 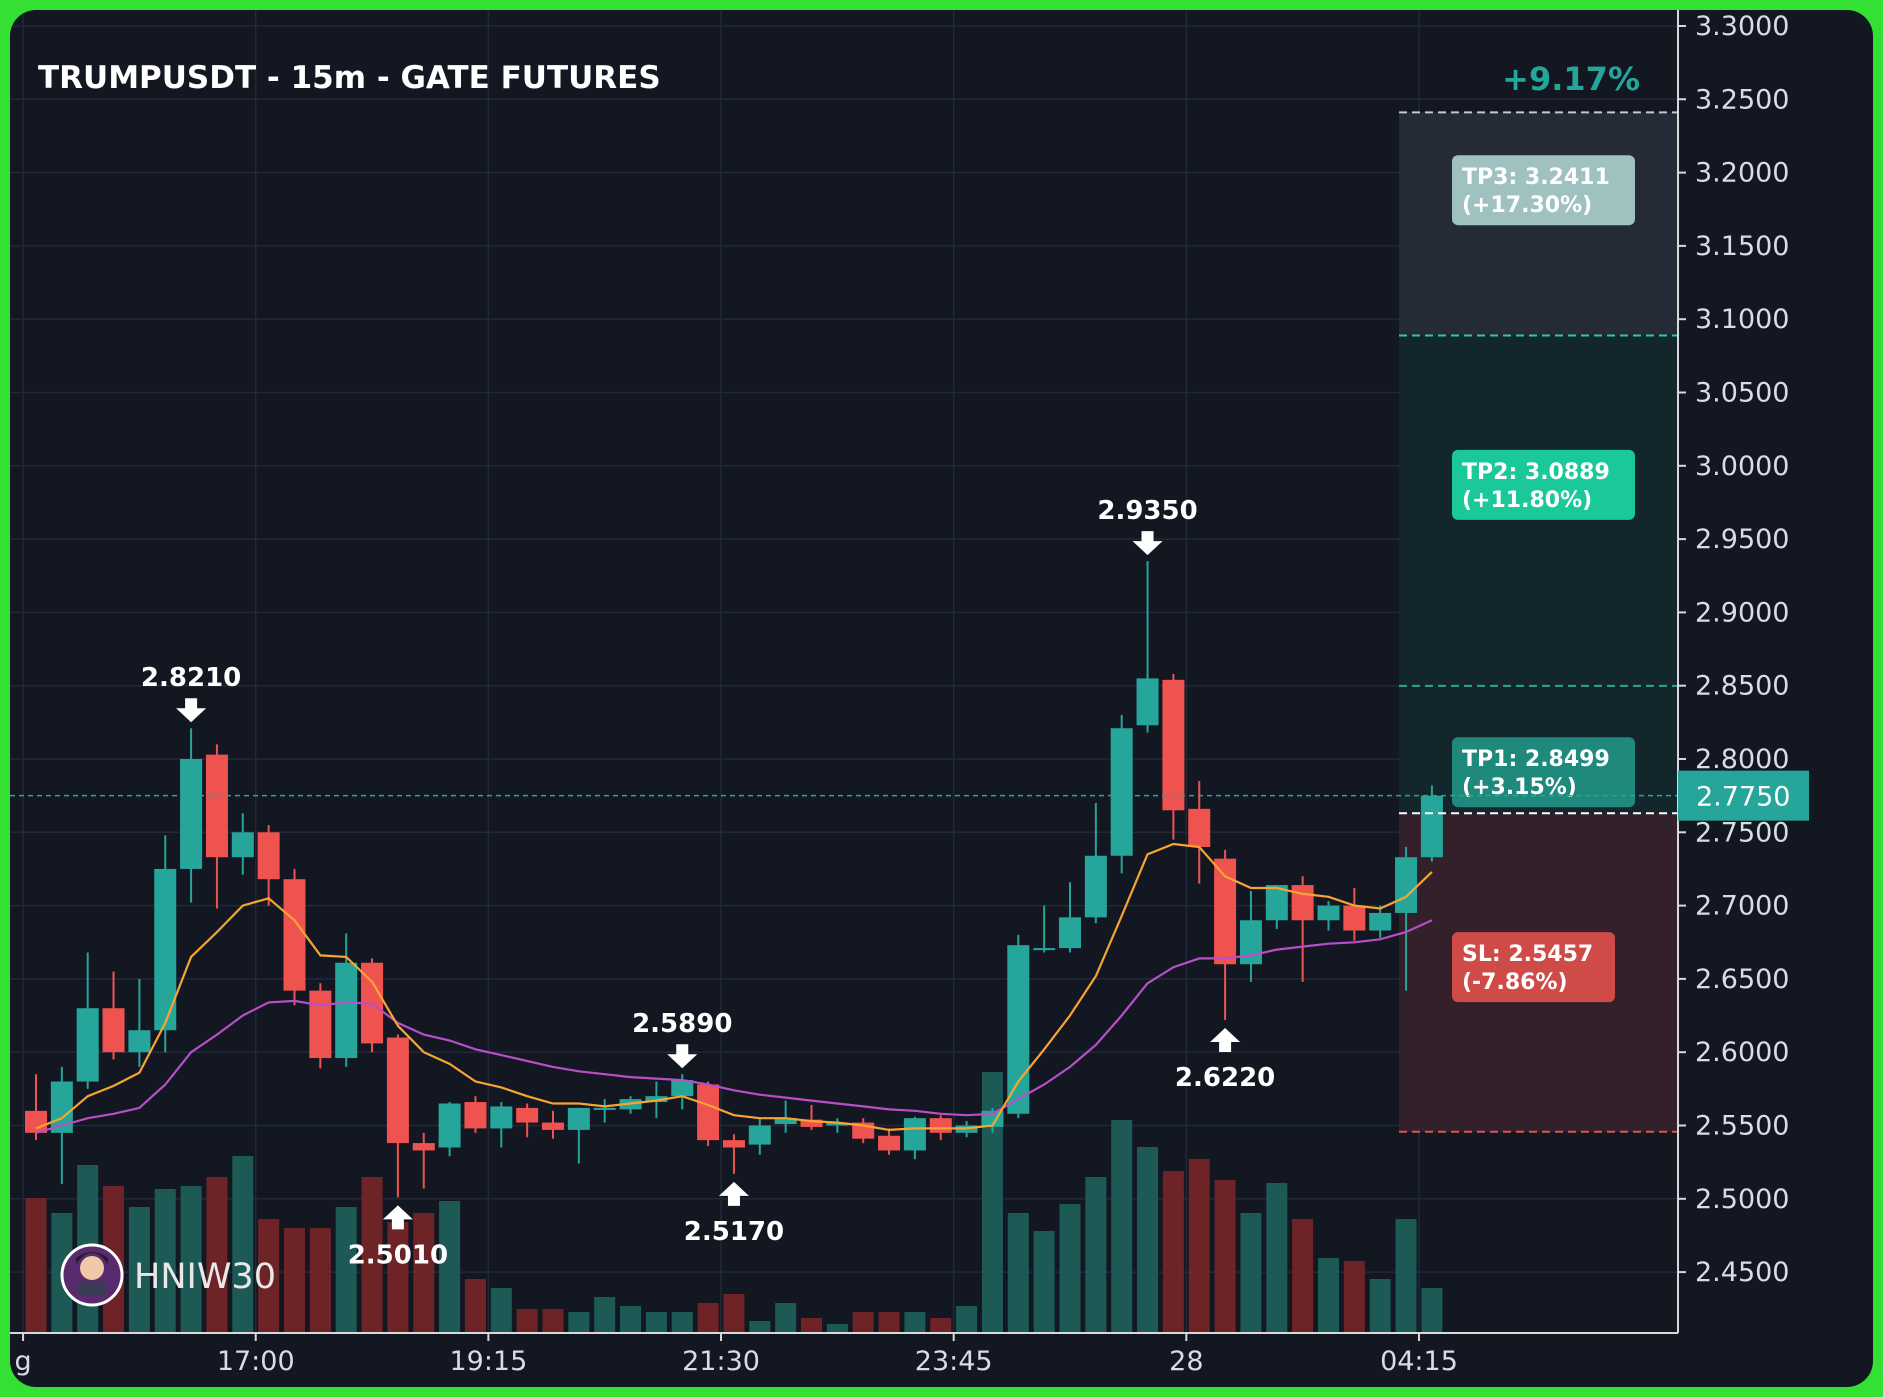 I want to click on x-tick-label: 23:45, so click(x=954, y=1361).